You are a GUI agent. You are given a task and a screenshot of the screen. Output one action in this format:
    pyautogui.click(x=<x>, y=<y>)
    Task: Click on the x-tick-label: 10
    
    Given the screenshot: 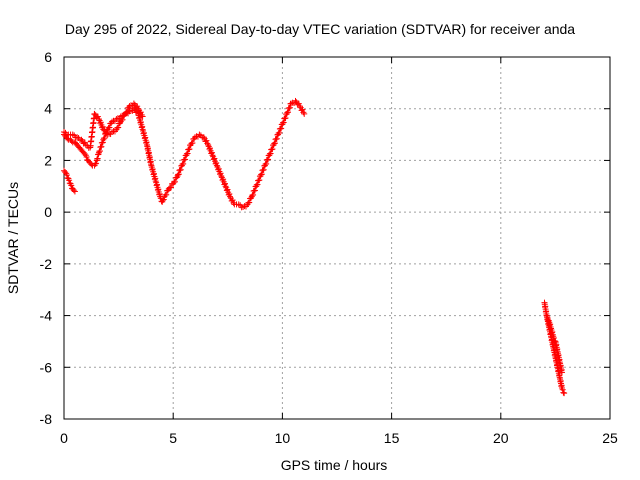 What is the action you would take?
    pyautogui.click(x=283, y=438)
    